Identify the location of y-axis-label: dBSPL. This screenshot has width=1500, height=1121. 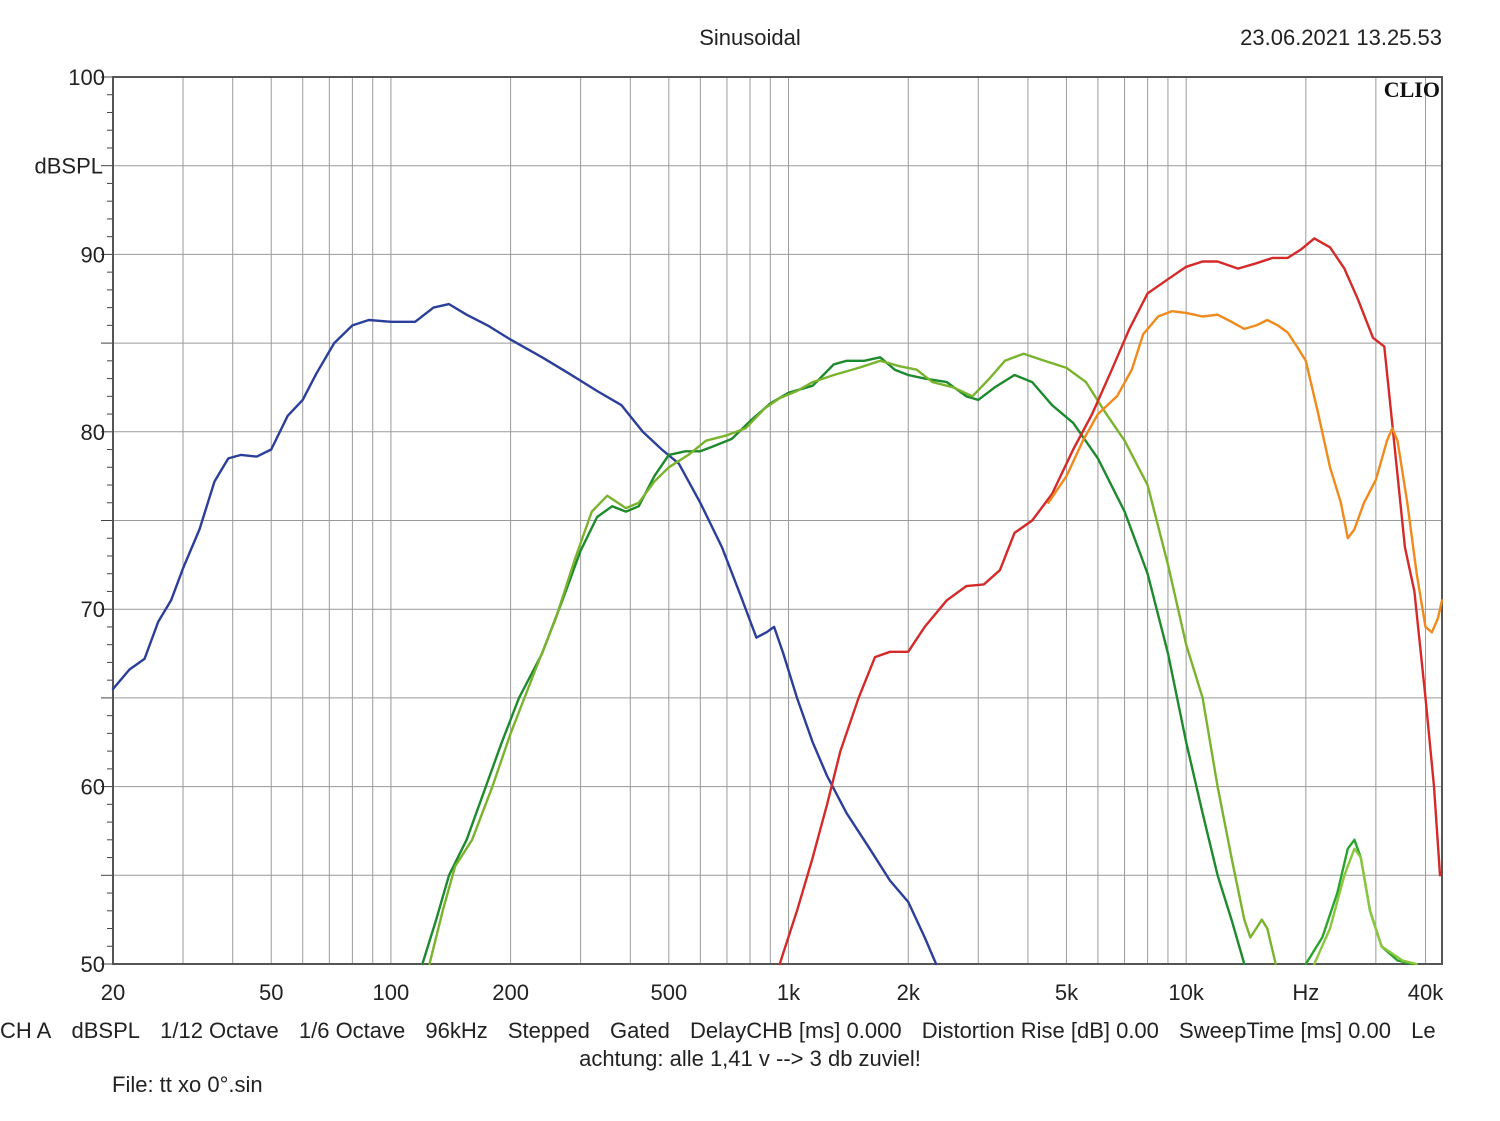
(69, 166).